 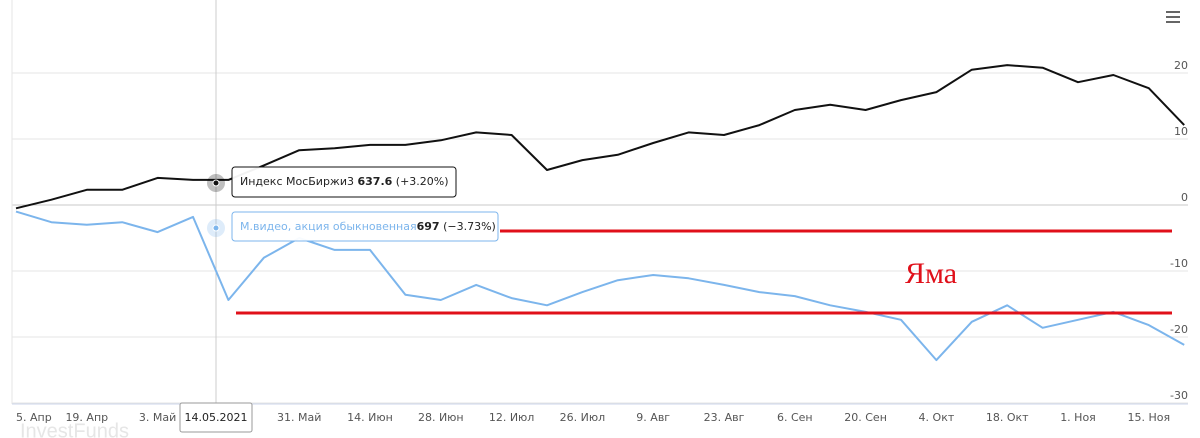 What do you see at coordinates (1181, 131) in the screenshot?
I see `y-tick-label: 10` at bounding box center [1181, 131].